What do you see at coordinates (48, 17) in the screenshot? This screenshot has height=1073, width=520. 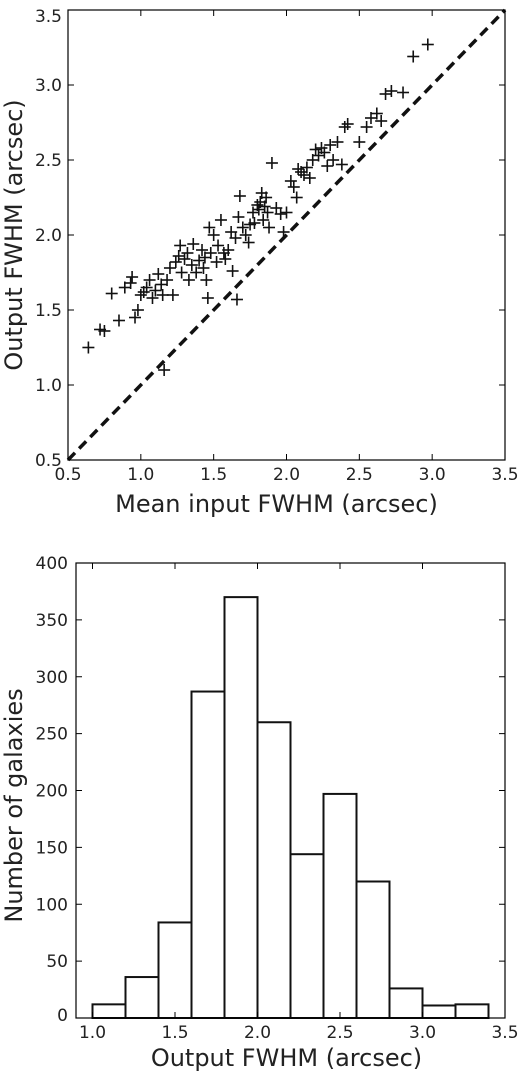 I see `y-tick-label: 3.5` at bounding box center [48, 17].